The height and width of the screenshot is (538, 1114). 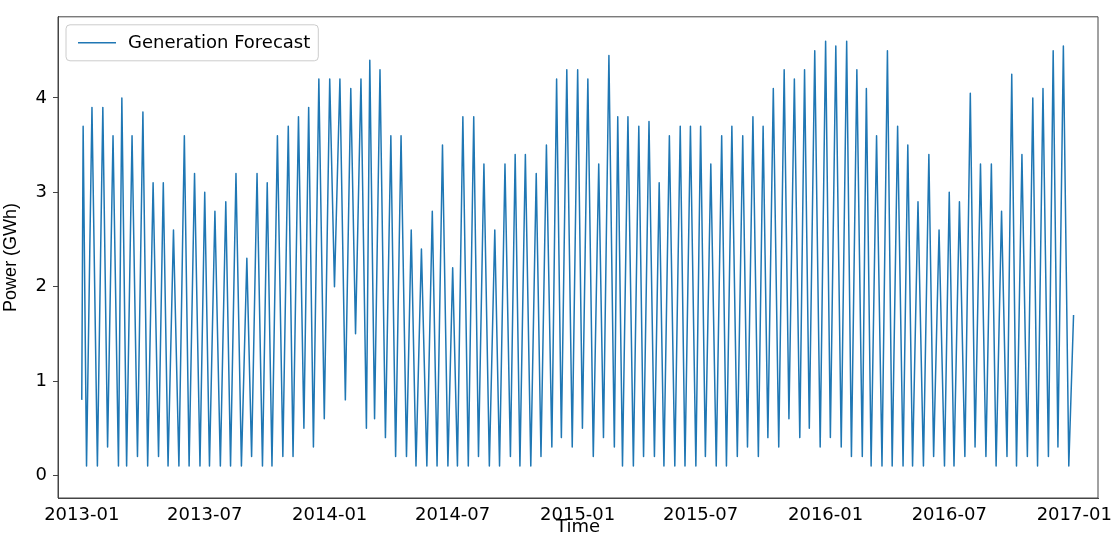 I want to click on x-tick-label: 2013-07, so click(x=205, y=514).